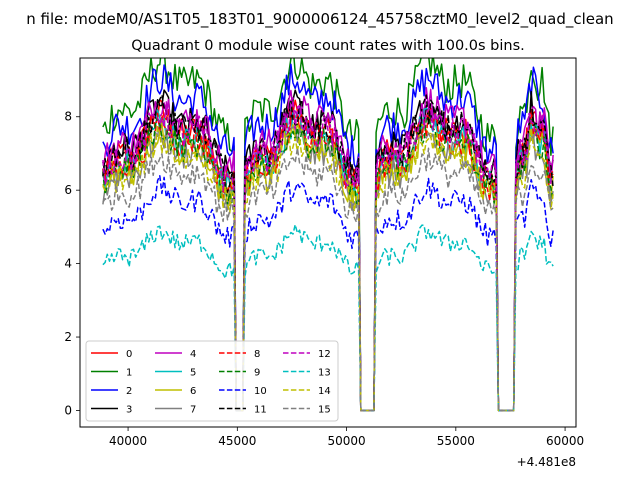  Describe the element at coordinates (324, 391) in the screenshot. I see `legend-label-14: 14` at that location.